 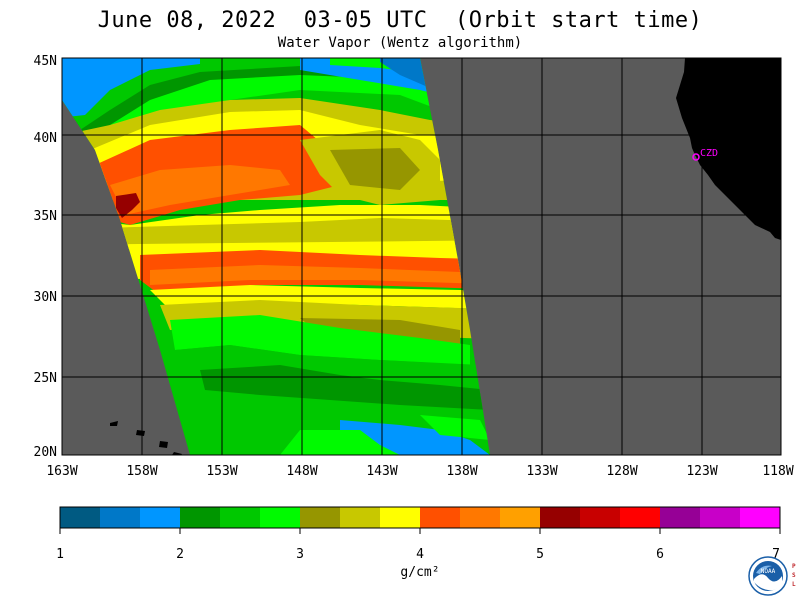 What do you see at coordinates (45, 257) in the screenshot?
I see `latitude-labels: 45N 40N 35N 30N 25N 20N` at bounding box center [45, 257].